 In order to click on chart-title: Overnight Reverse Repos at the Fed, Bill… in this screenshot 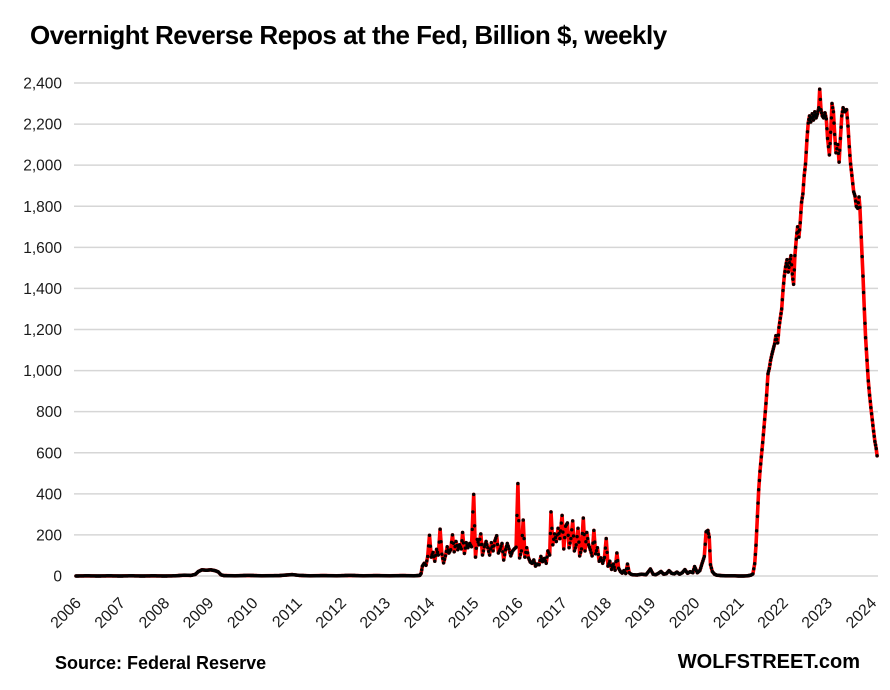, I will do `click(348, 35)`.